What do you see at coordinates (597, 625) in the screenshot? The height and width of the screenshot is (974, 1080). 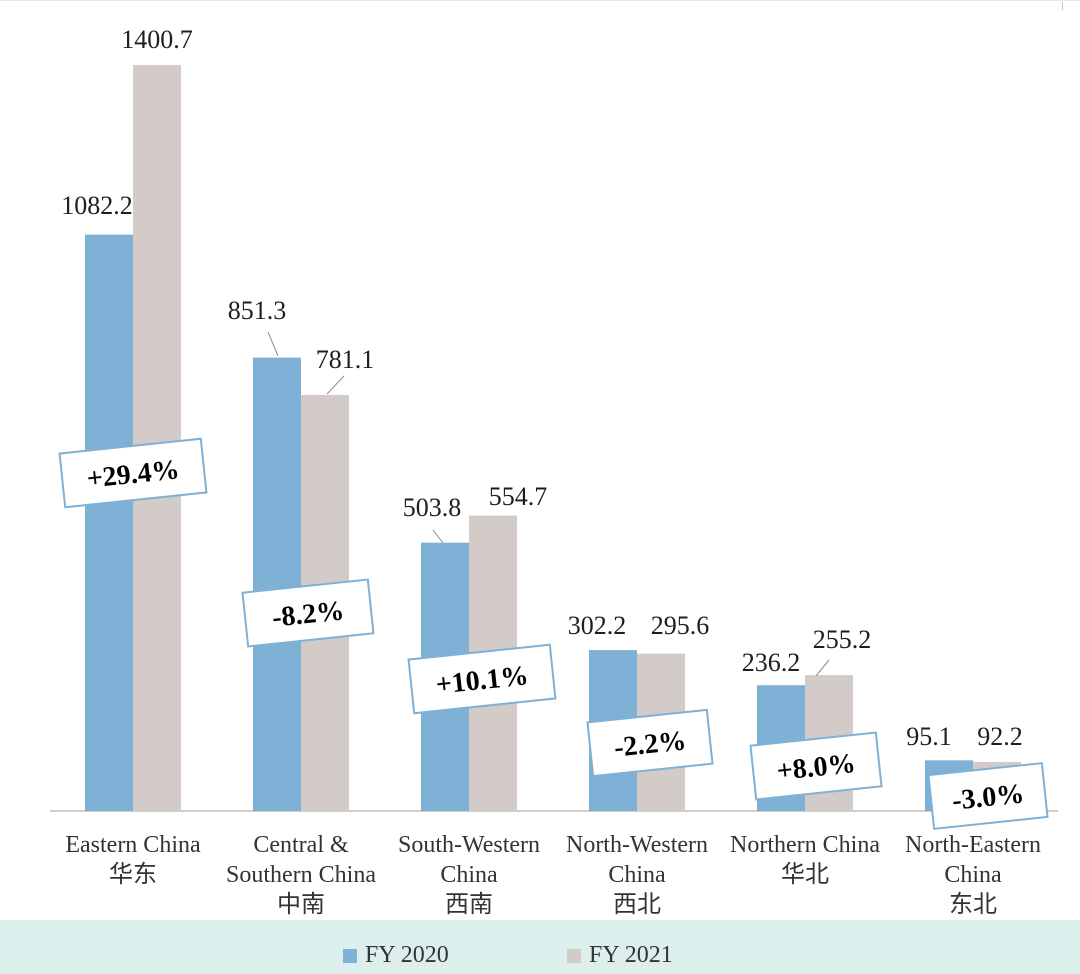 I see `value-label-fy2020: 302.2` at bounding box center [597, 625].